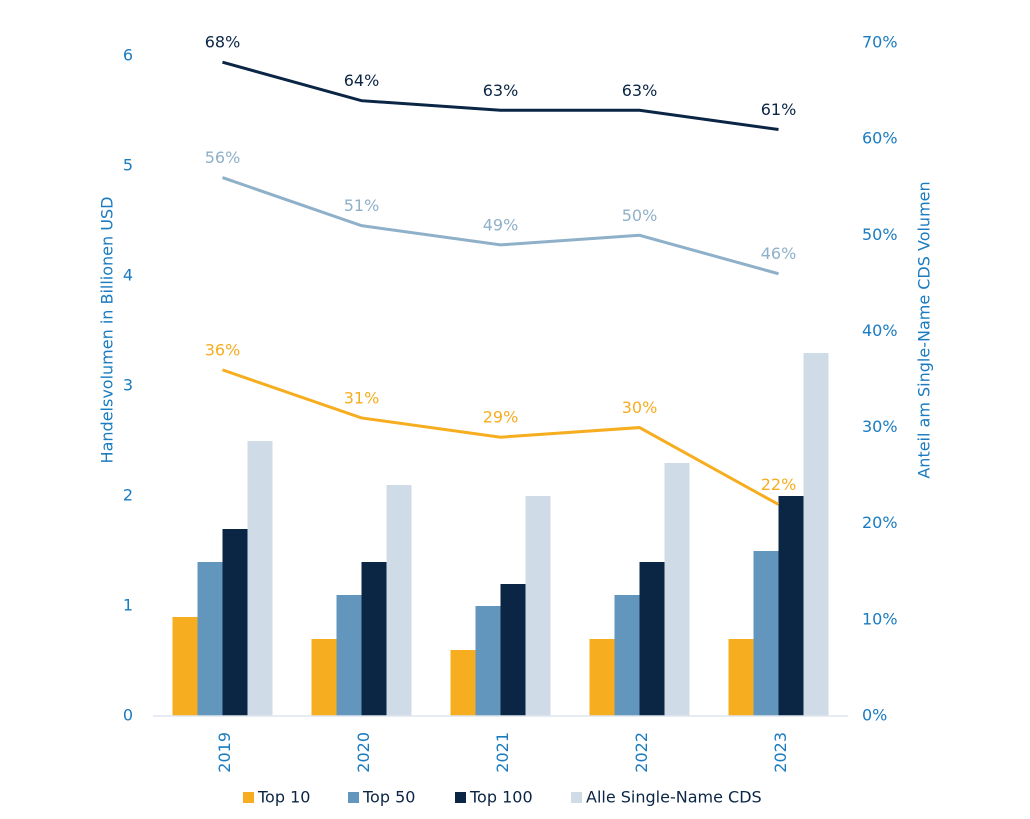 Image resolution: width=1030 pixels, height=819 pixels. I want to click on data-label: 51%, so click(362, 205).